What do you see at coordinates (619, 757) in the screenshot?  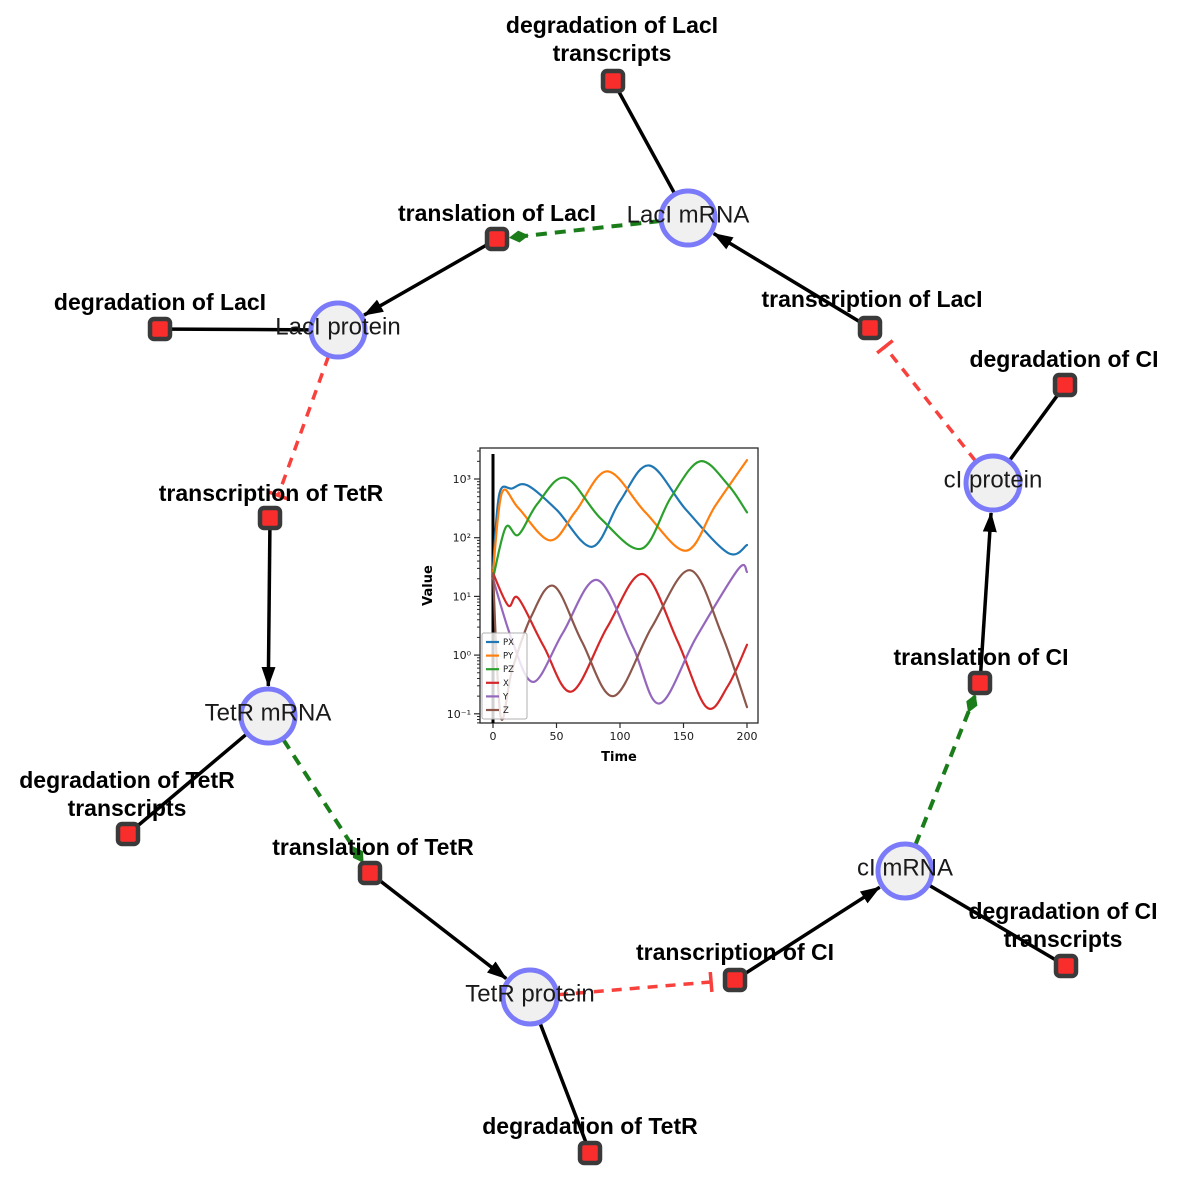 I see `x-axis-label: Time` at bounding box center [619, 757].